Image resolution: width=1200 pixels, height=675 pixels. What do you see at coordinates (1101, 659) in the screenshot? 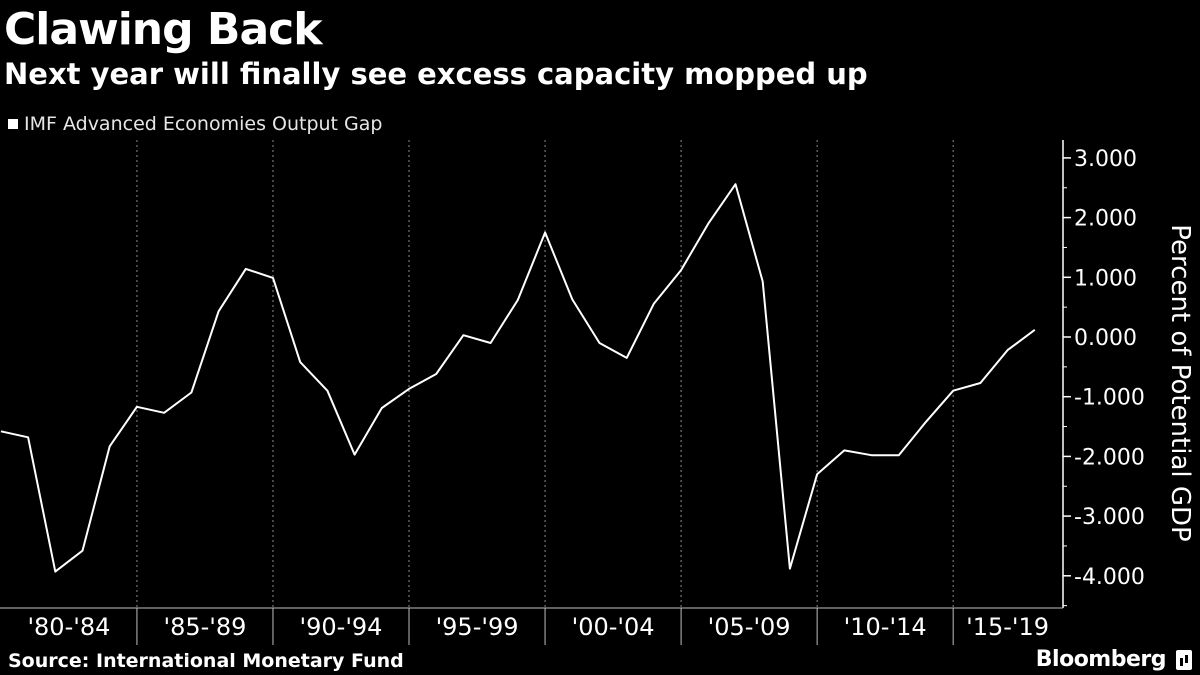
I see `brand-logo-text: Bloomberg` at bounding box center [1101, 659].